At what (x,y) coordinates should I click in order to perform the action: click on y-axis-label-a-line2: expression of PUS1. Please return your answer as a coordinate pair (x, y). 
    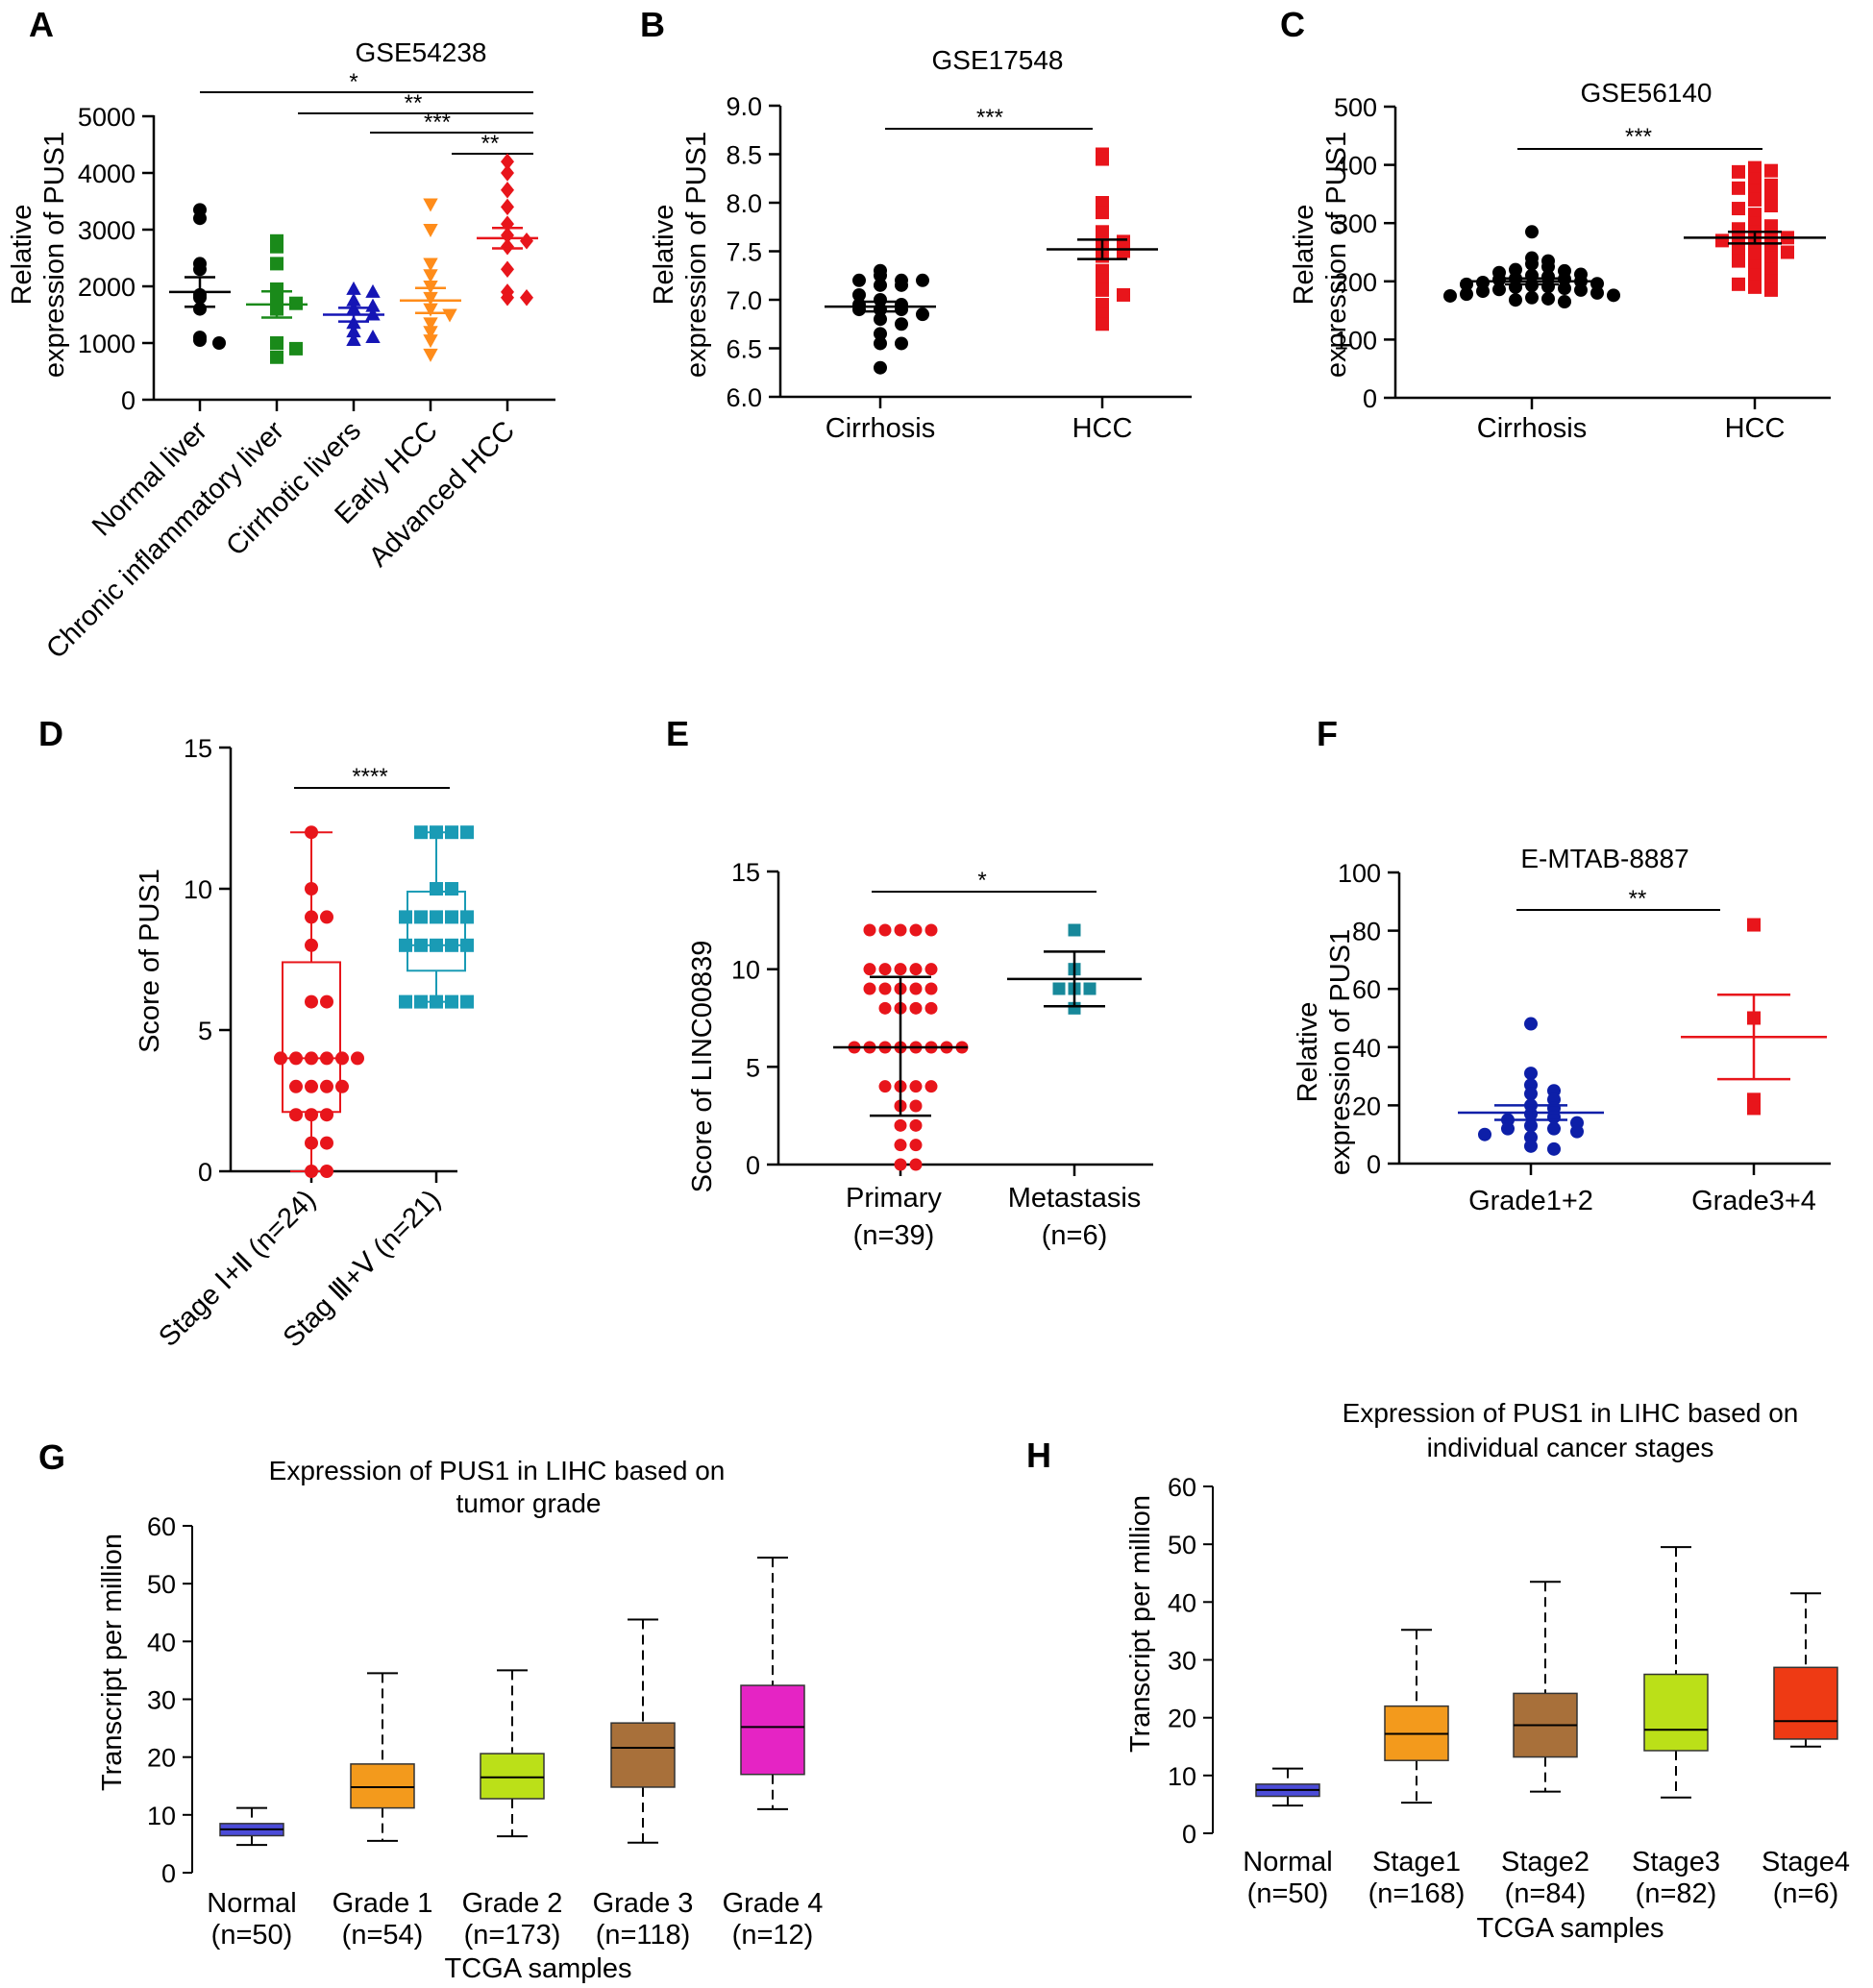
    Looking at the image, I should click on (54, 255).